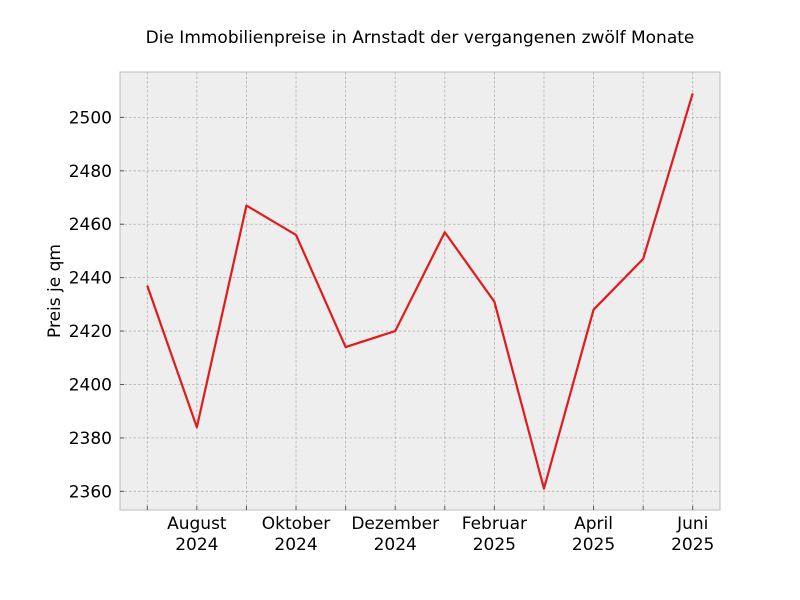 The image size is (800, 600). What do you see at coordinates (90, 439) in the screenshot?
I see `y-tick-label: 2380` at bounding box center [90, 439].